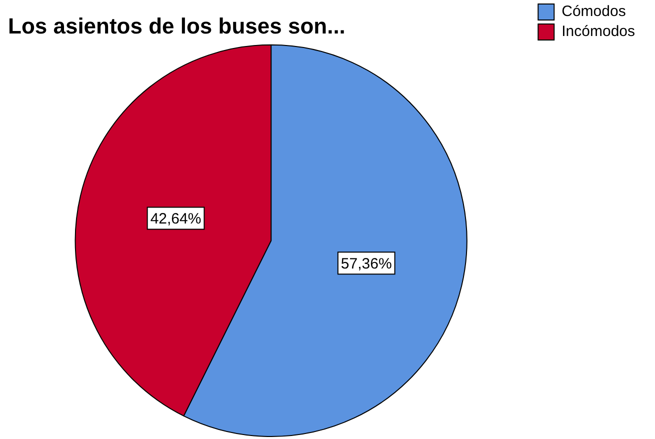 The height and width of the screenshot is (439, 655). I want to click on legend-label: Cómodos, so click(594, 11).